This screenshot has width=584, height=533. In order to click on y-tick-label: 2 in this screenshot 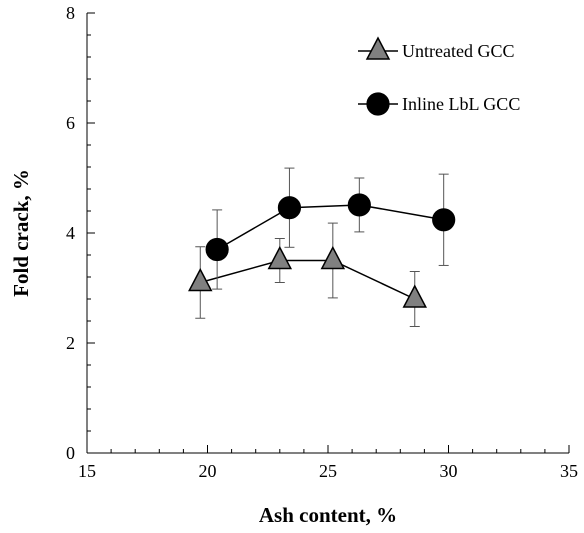, I will do `click(70, 343)`.